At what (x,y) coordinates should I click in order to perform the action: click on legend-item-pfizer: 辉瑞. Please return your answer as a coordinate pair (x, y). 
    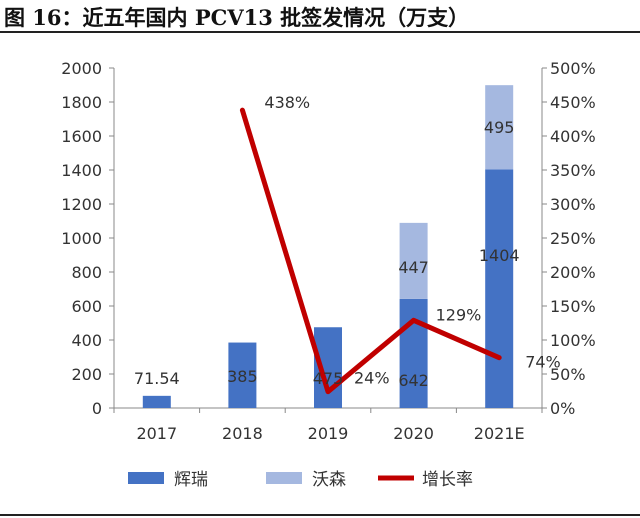
    Looking at the image, I should click on (168, 480).